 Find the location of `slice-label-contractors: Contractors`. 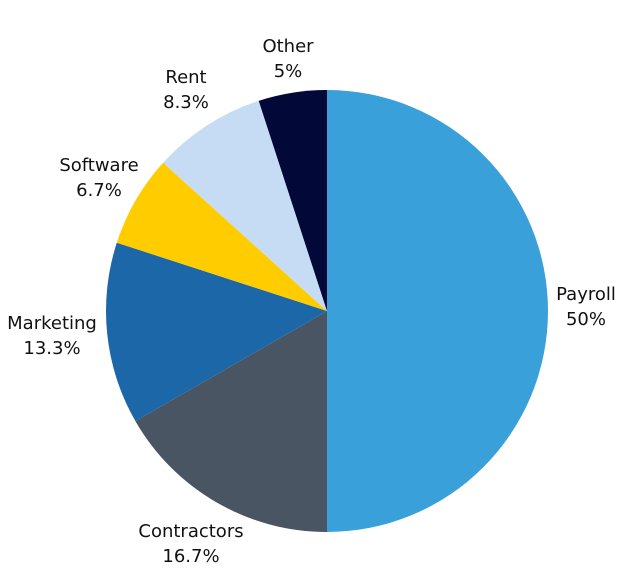

slice-label-contractors: Contractors is located at coordinates (190, 531).